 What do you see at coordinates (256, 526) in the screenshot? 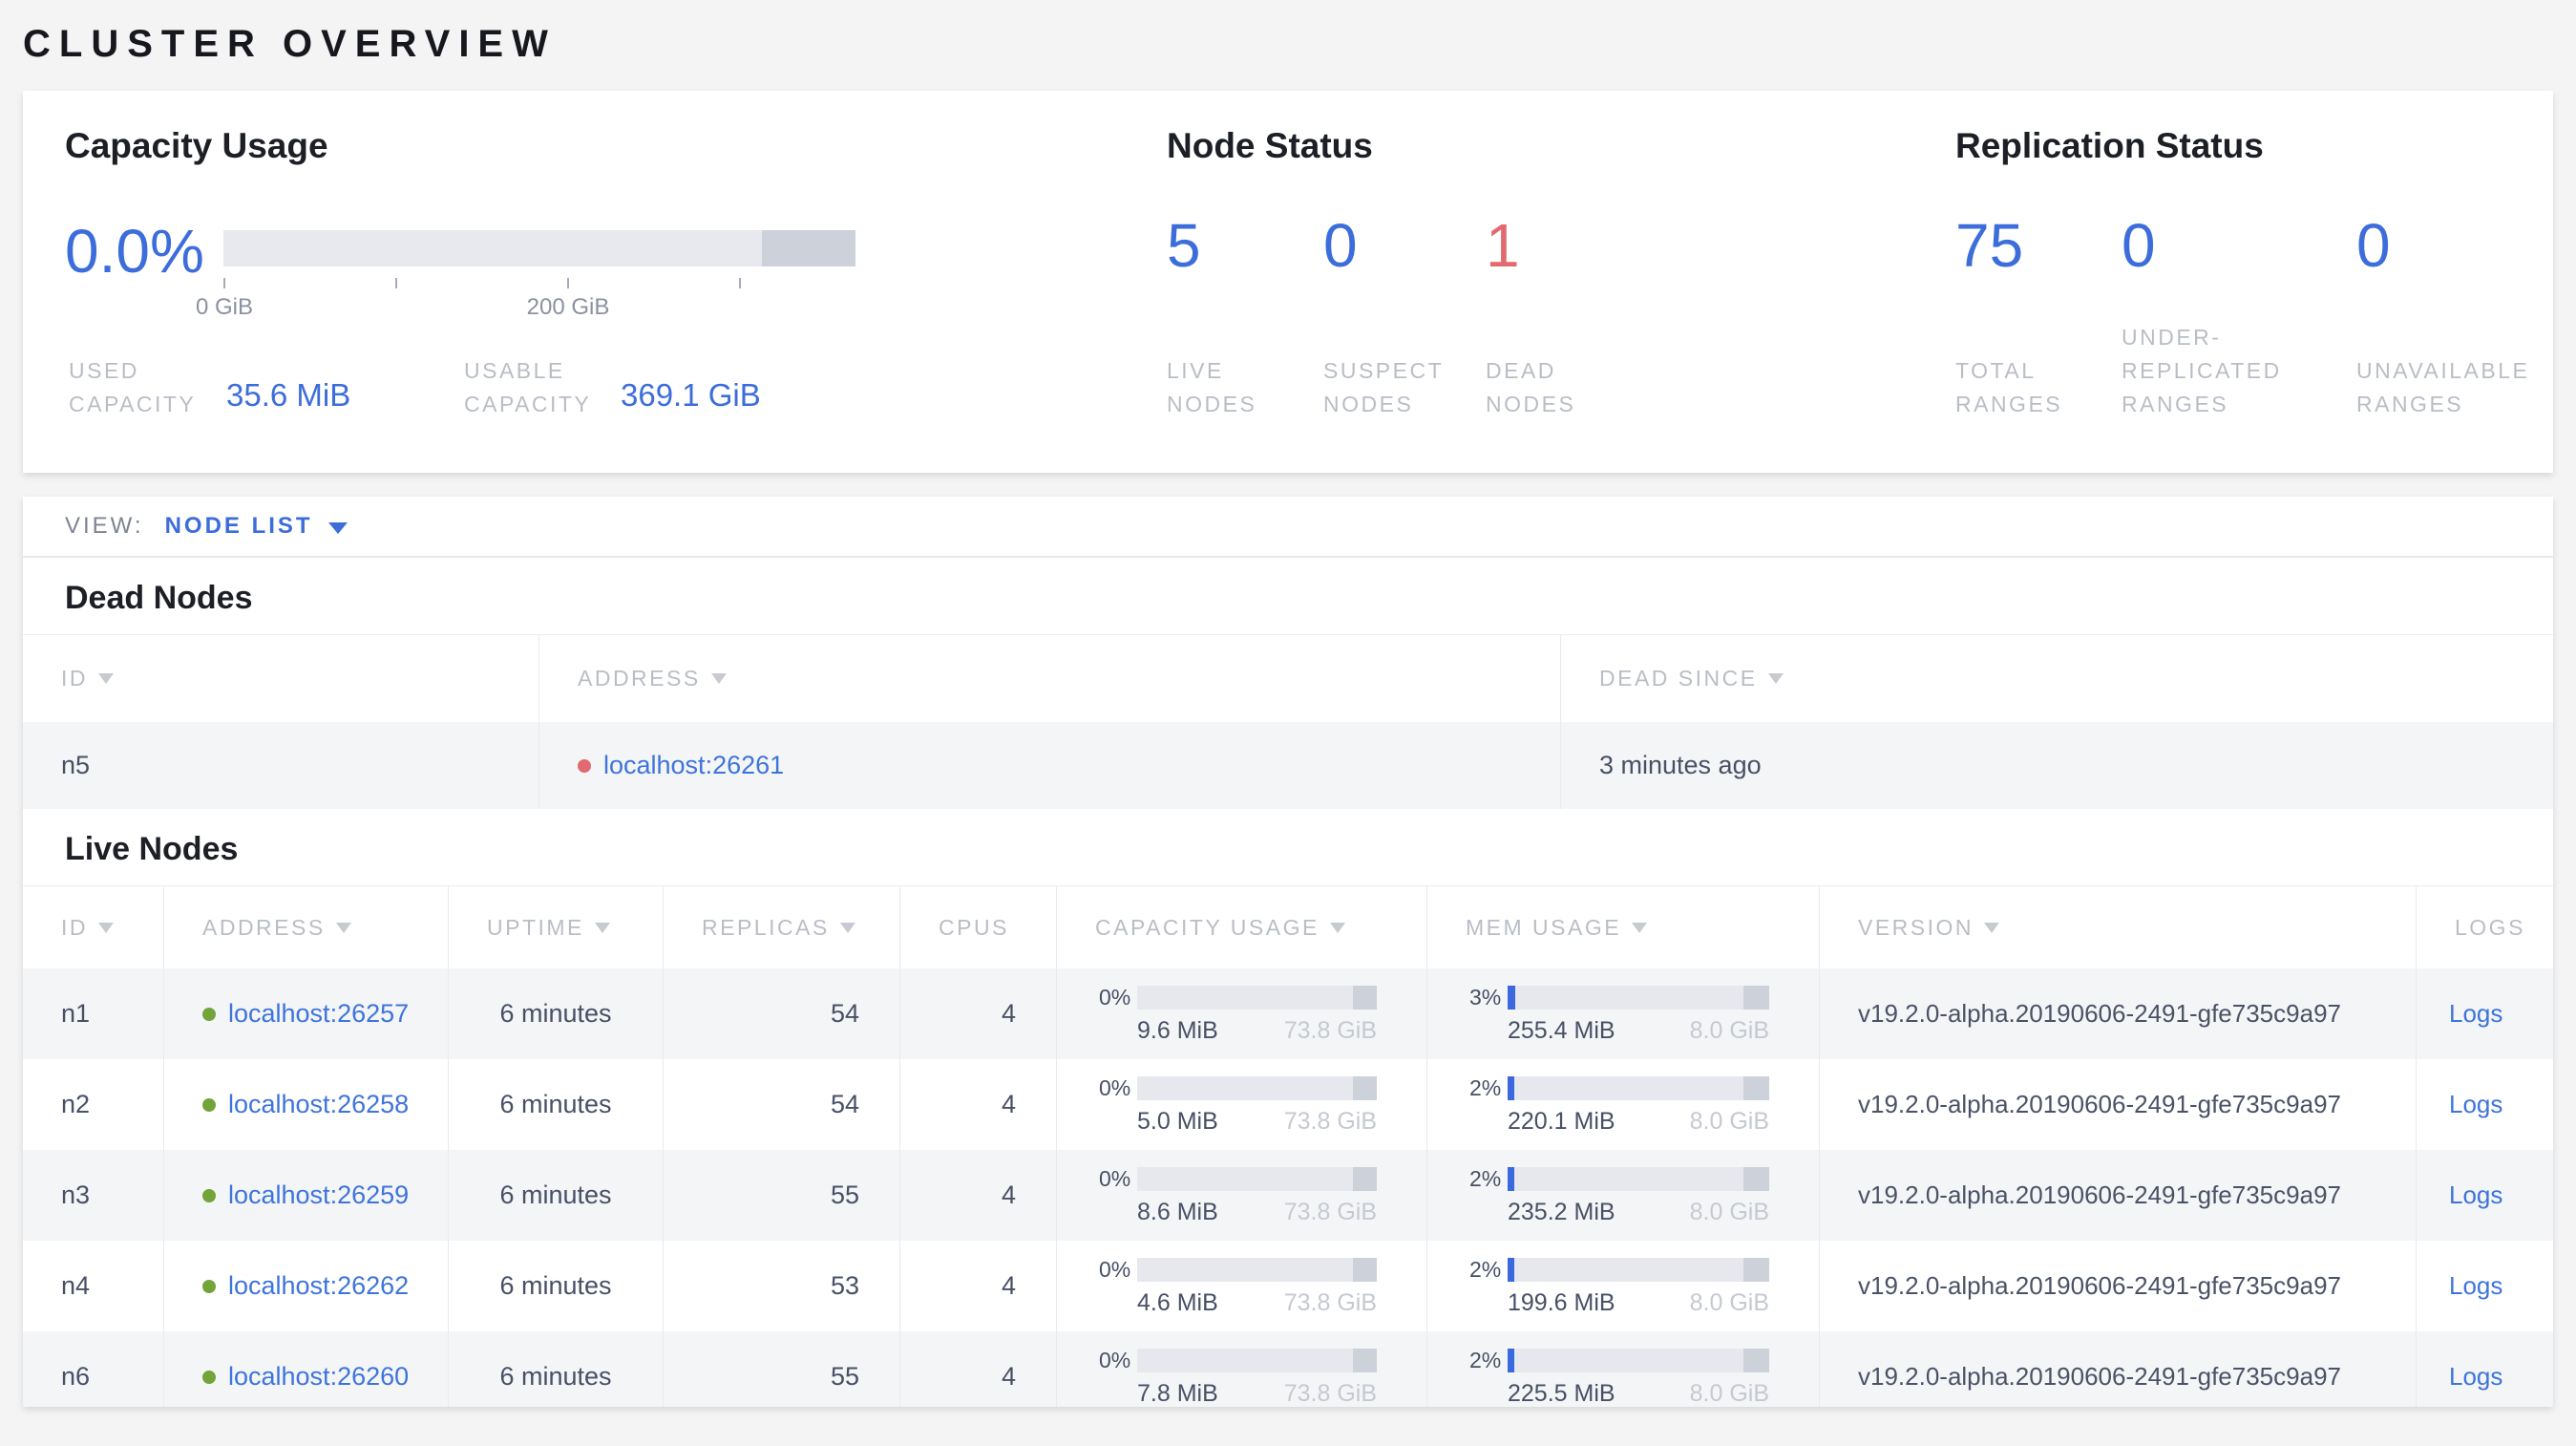
I see `view-selector-dropdown: NODE LIST` at bounding box center [256, 526].